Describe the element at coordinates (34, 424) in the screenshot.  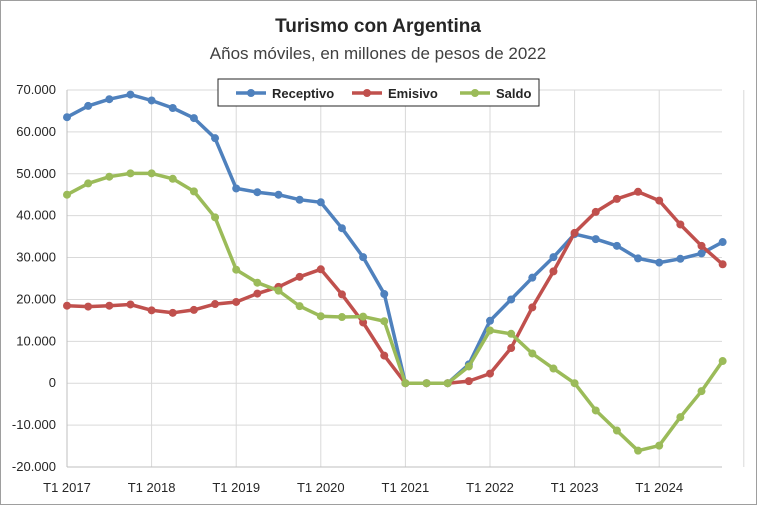
I see `y-tick-label: -10.000` at that location.